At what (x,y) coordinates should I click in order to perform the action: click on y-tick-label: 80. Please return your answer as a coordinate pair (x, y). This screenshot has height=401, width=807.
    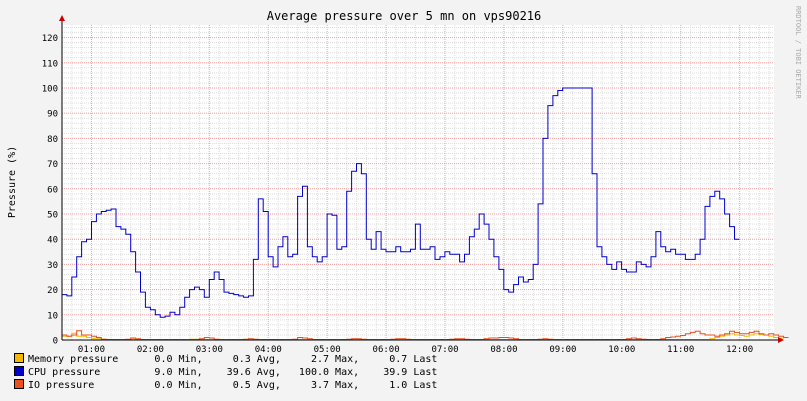
    Looking at the image, I should click on (52, 140).